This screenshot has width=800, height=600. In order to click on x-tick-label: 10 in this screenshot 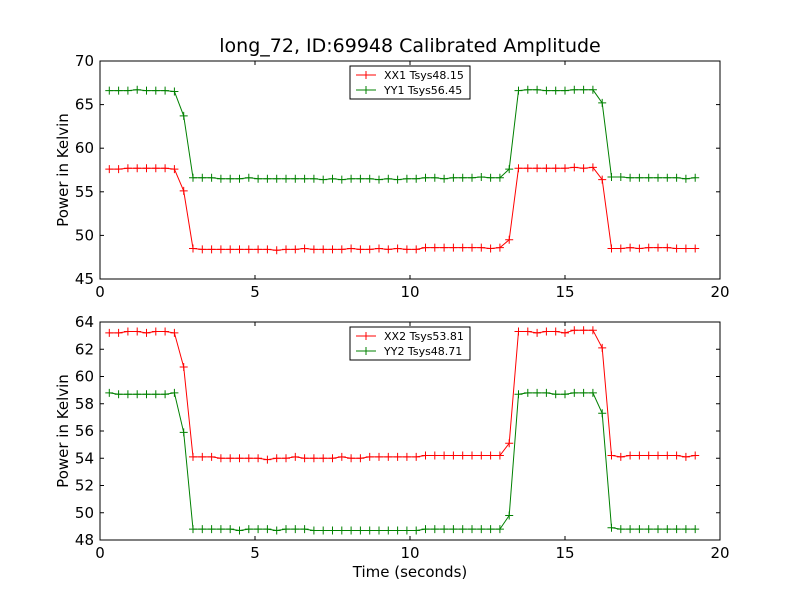, I will do `click(409, 292)`.